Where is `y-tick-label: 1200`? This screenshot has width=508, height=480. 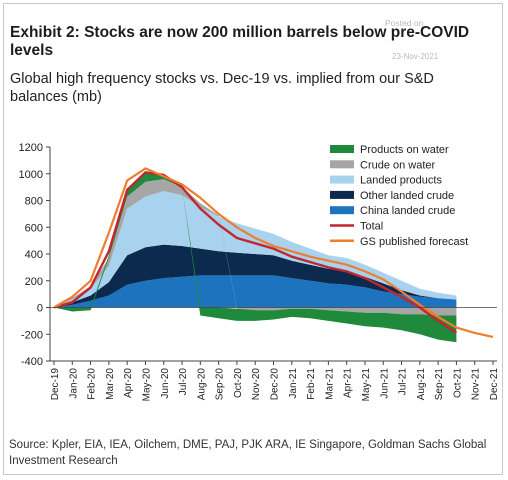 y-tick-label: 1200 is located at coordinates (31, 148).